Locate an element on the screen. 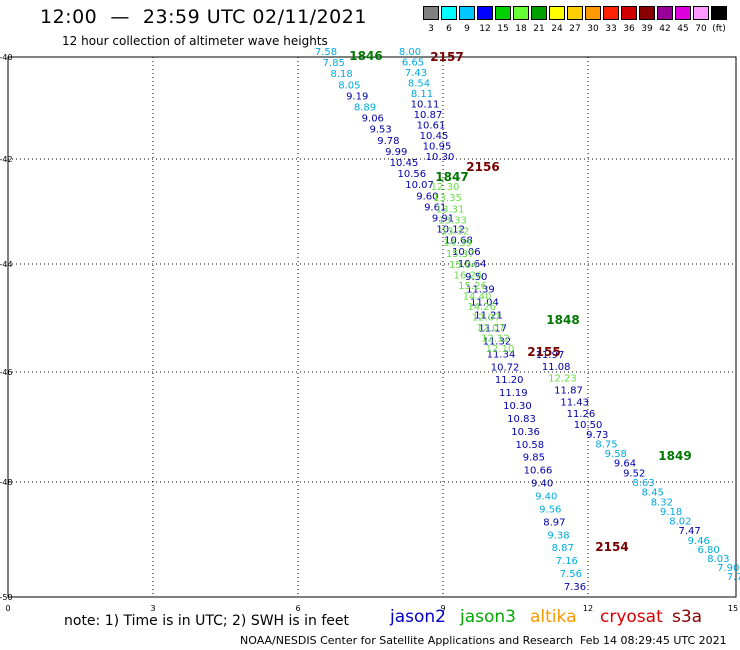  wave-height-value: 14.39 is located at coordinates (457, 243).